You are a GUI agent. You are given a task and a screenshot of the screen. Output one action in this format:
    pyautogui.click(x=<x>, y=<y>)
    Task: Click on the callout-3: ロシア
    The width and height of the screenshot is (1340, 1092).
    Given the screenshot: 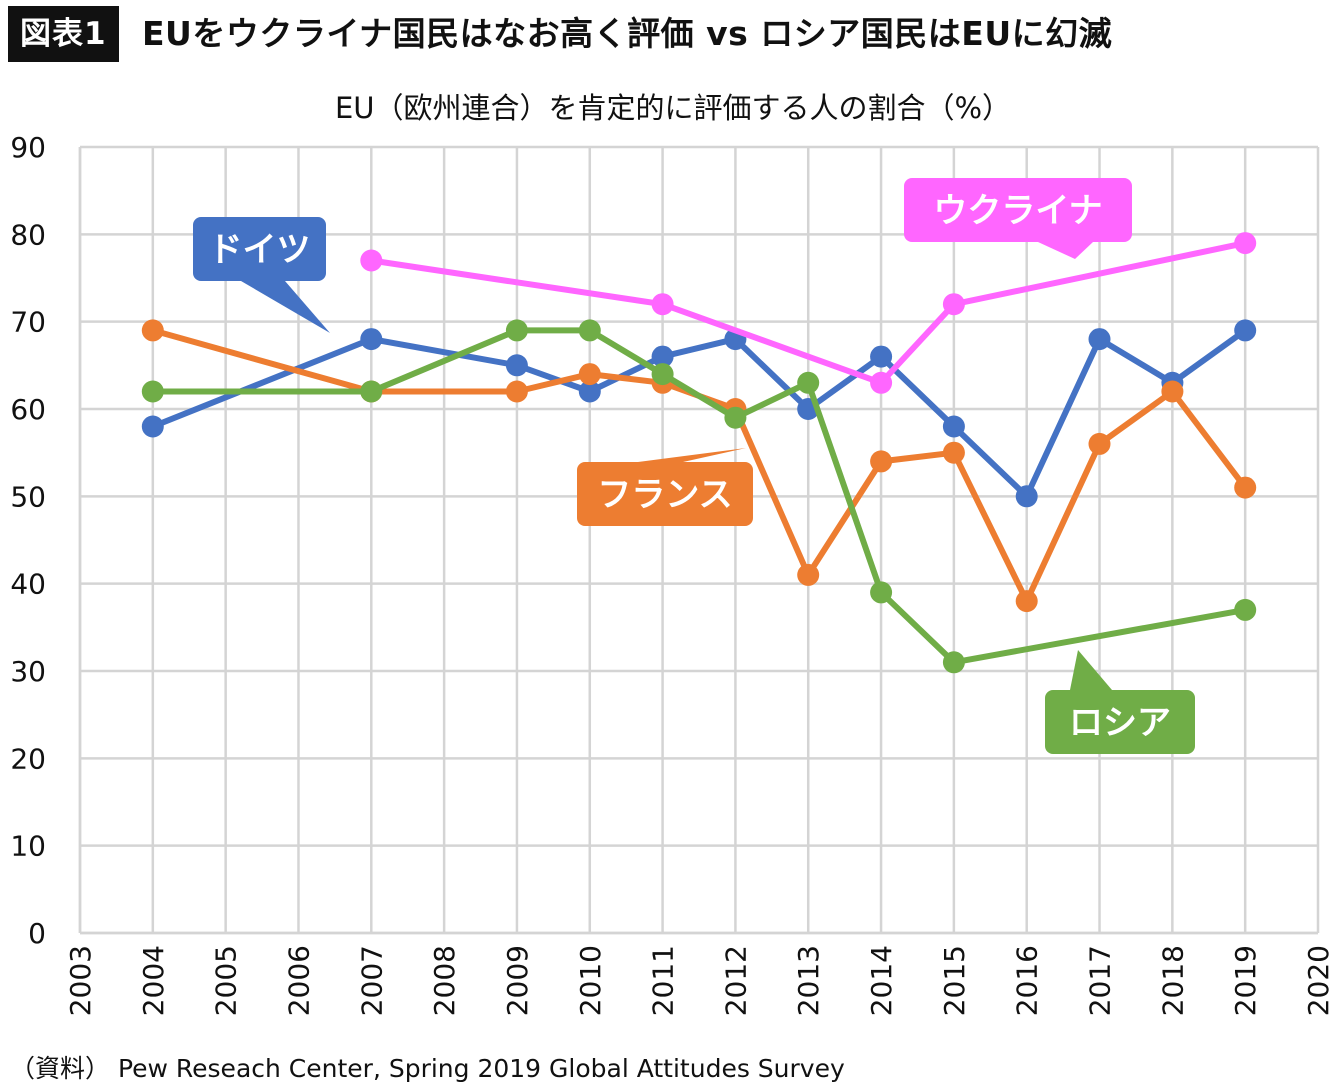 What is the action you would take?
    pyautogui.click(x=1120, y=702)
    